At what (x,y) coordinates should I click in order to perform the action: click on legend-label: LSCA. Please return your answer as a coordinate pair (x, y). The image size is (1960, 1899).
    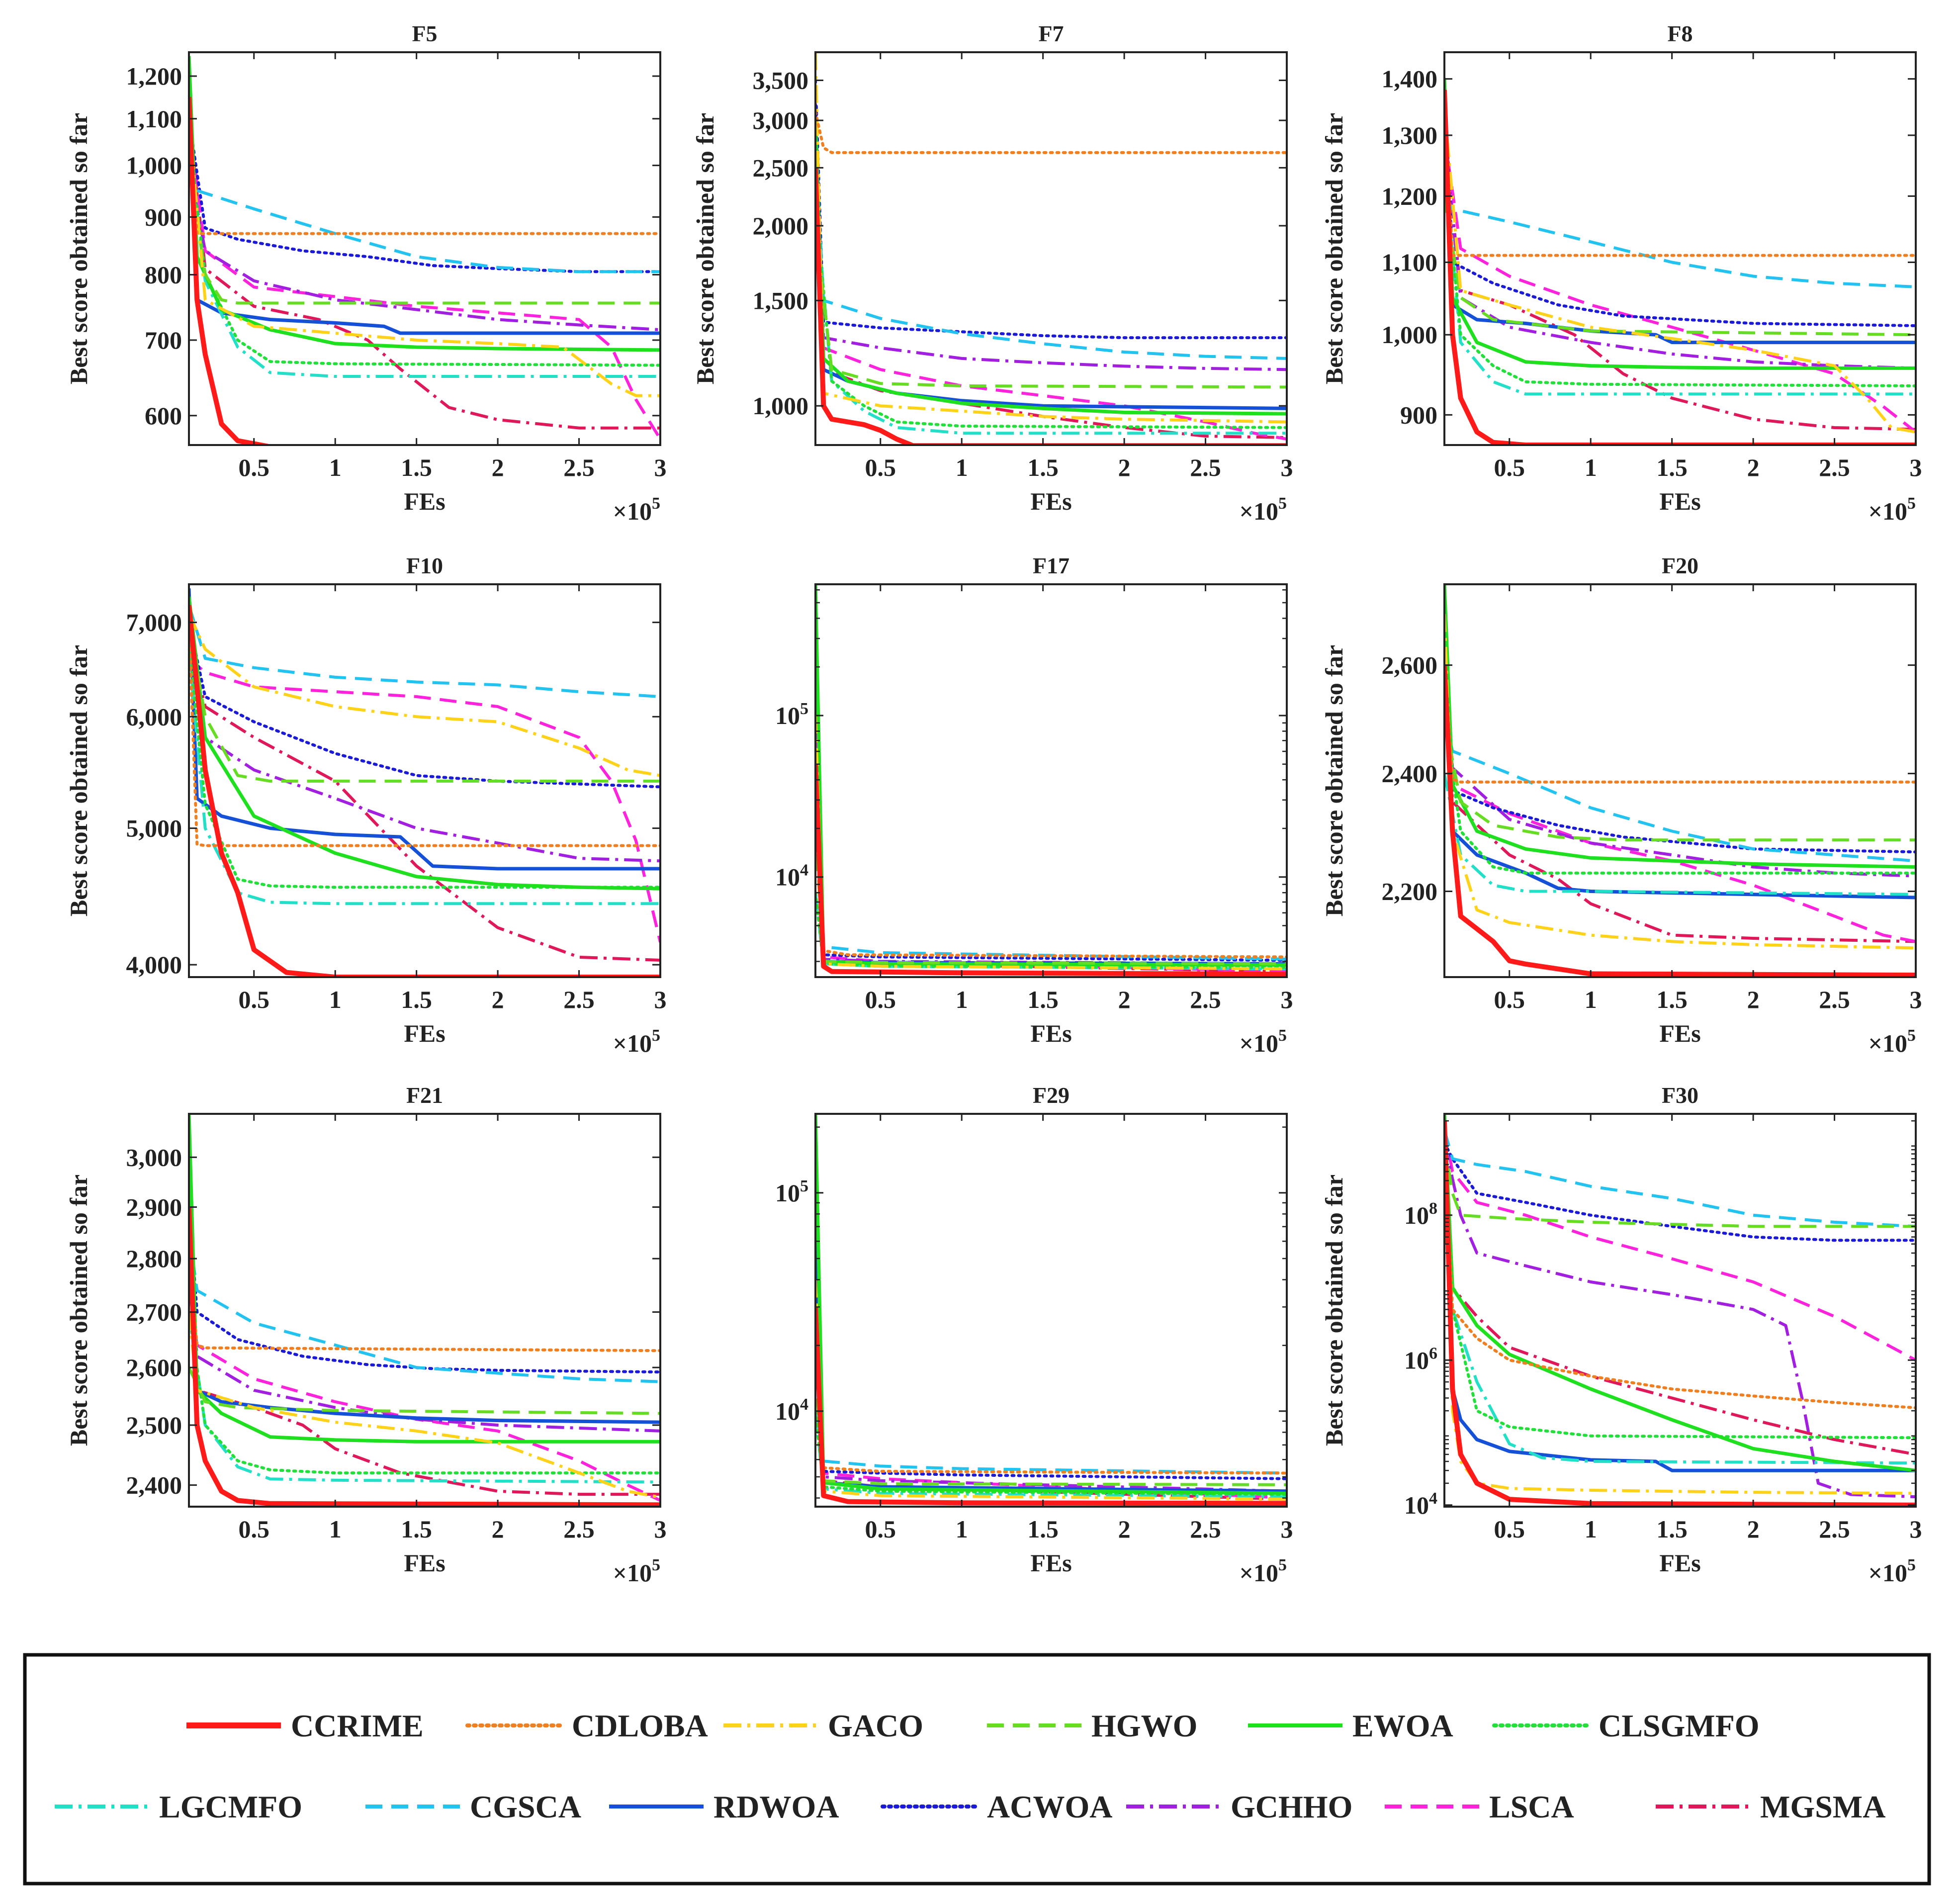
    Looking at the image, I should click on (1531, 1806).